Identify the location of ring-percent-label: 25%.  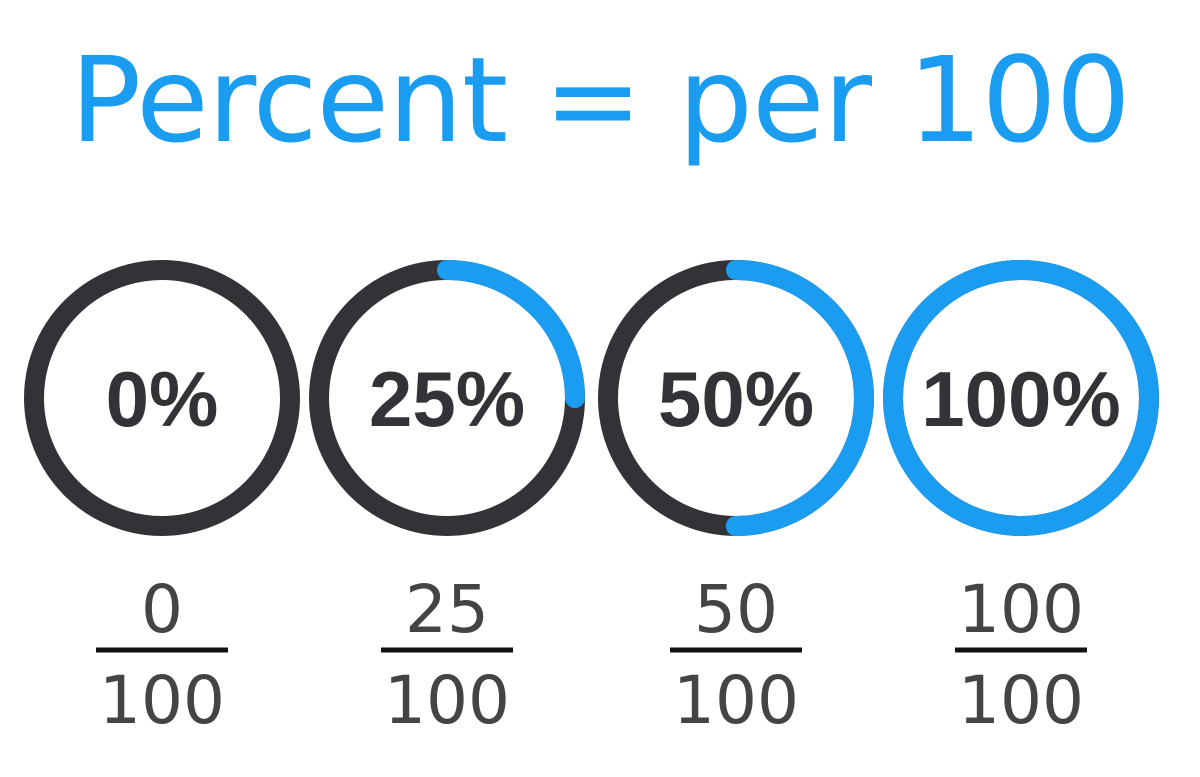
(447, 399).